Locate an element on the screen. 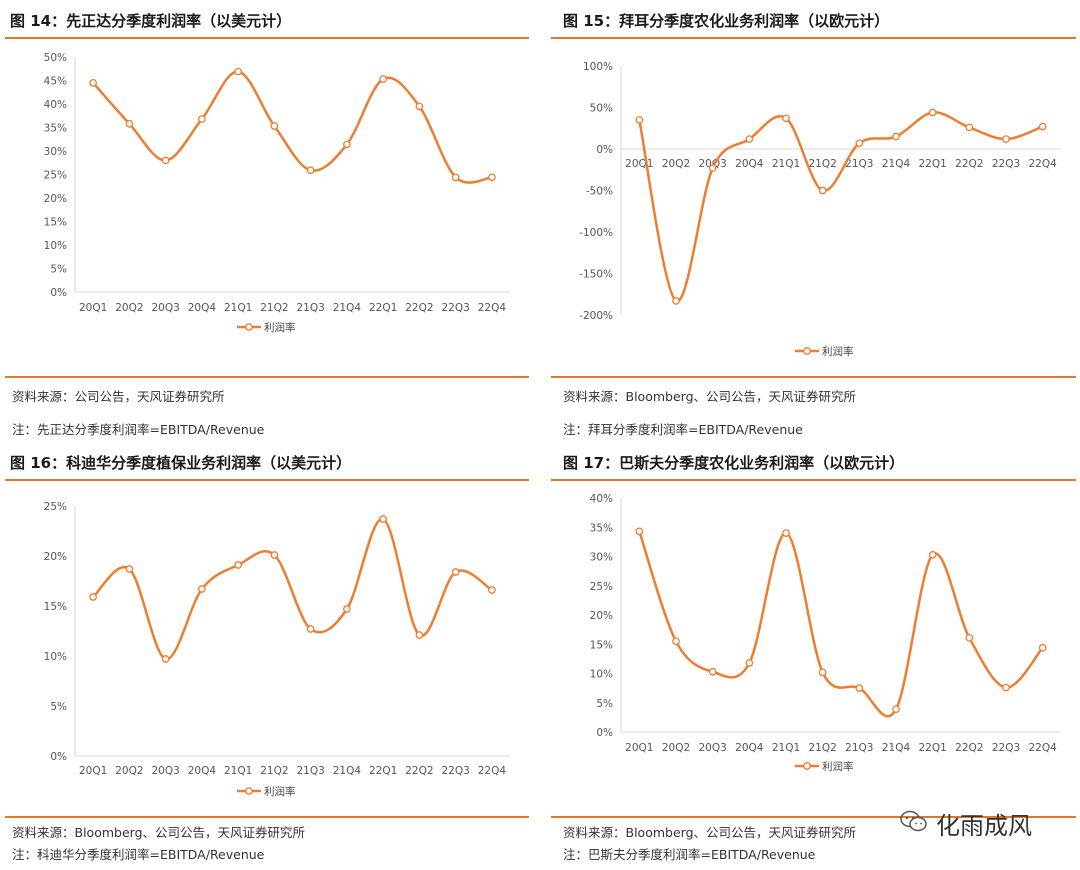 This screenshot has height=870, width=1080. y-tick-label: 45% is located at coordinates (55, 82).